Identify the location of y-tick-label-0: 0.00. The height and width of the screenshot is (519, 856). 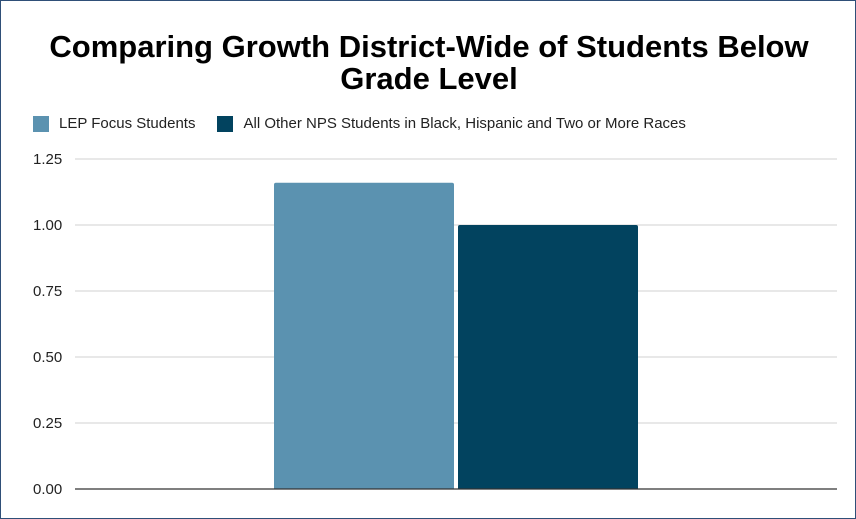
(47, 489).